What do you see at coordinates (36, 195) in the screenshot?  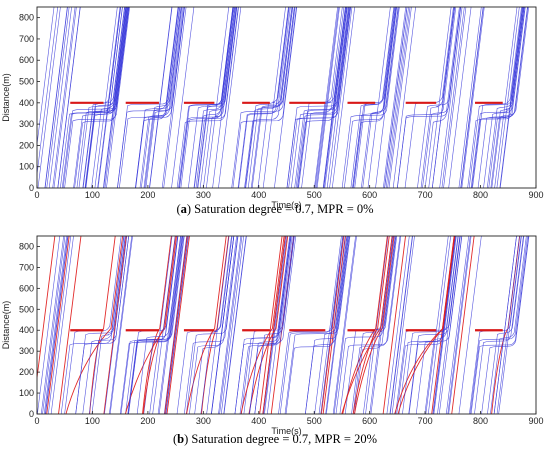 I see `x-tick-label: 0` at bounding box center [36, 195].